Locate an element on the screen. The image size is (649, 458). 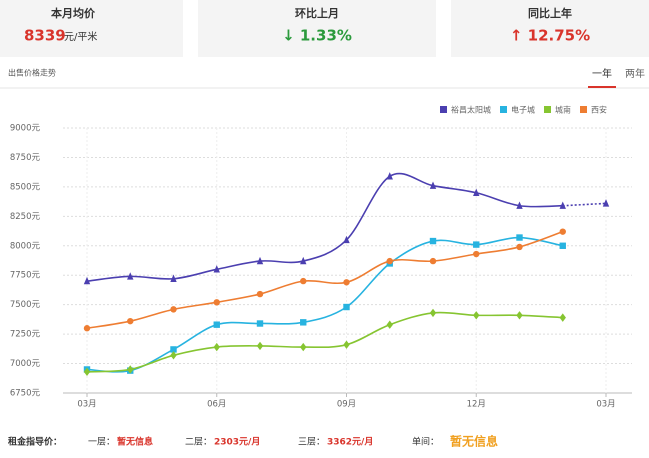
y-tick-label: 8250元 is located at coordinates (25, 217).